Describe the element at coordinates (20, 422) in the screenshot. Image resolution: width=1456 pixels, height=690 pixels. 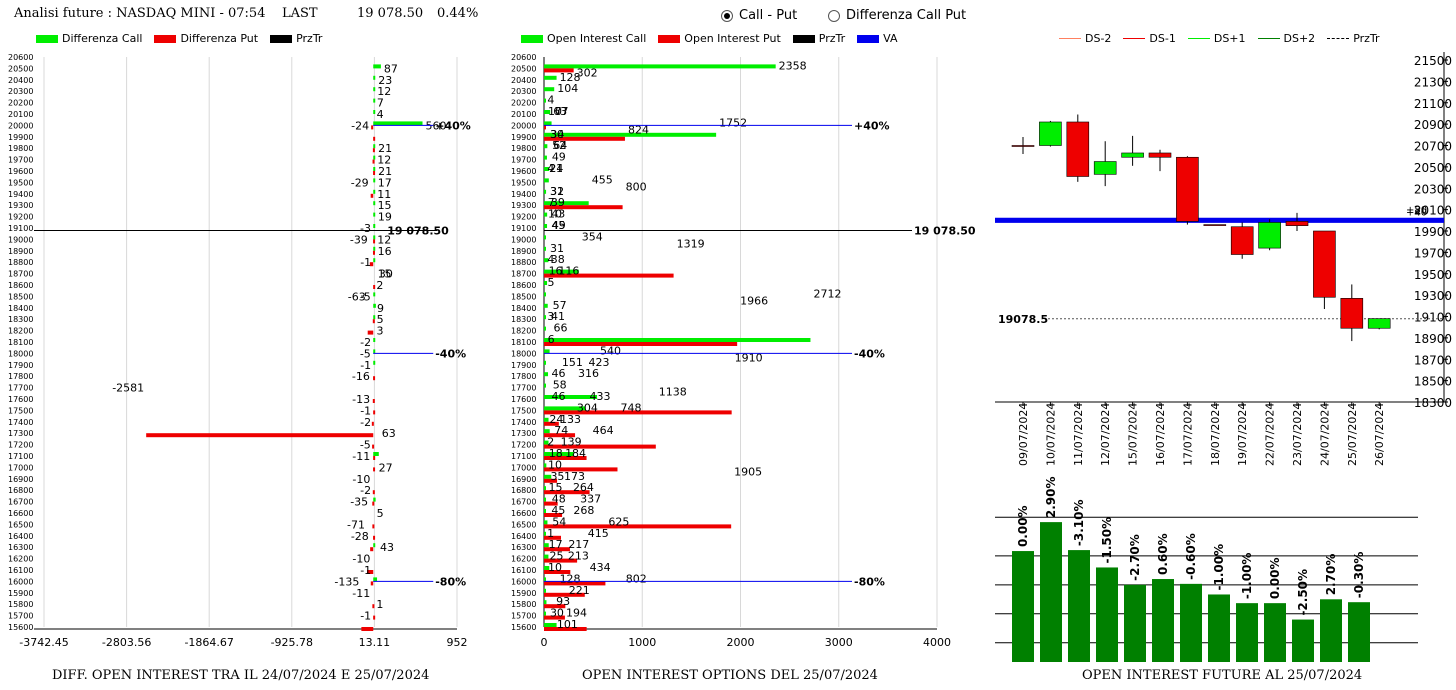
I see `strike-tick-label: 17400` at that location.